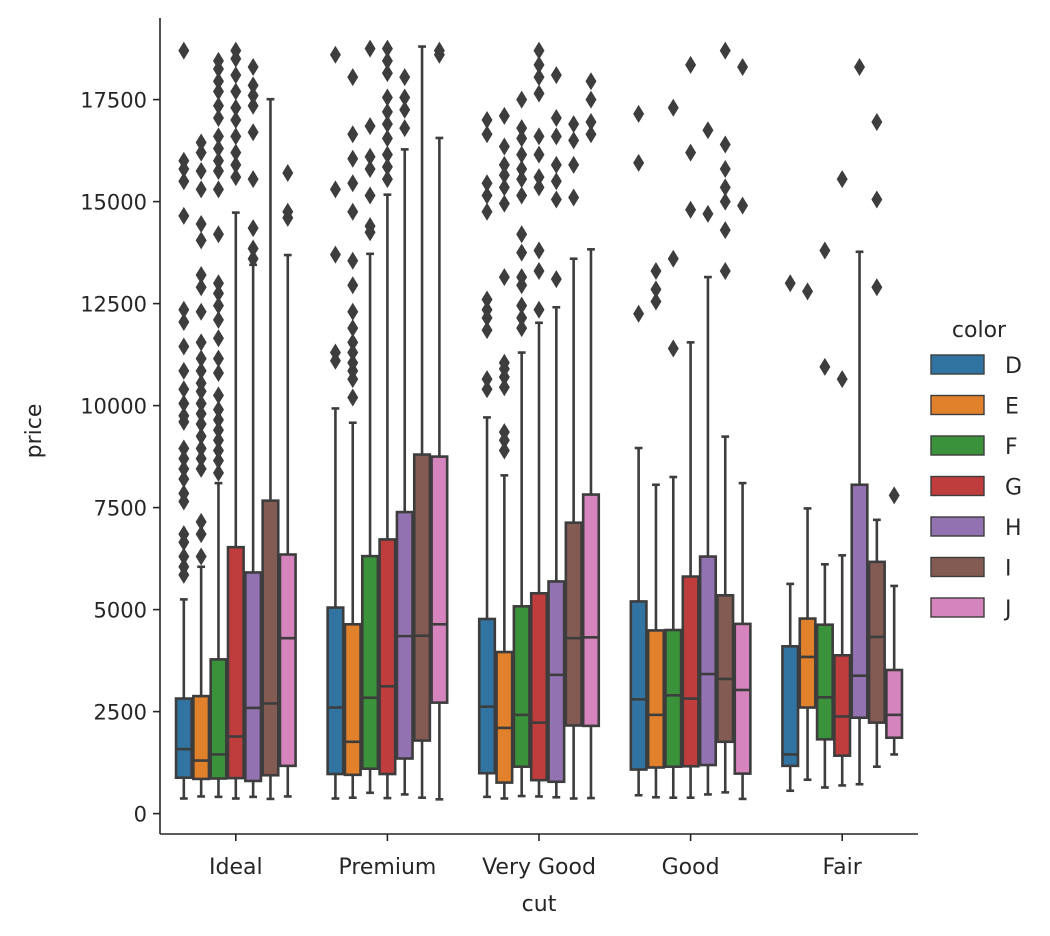  What do you see at coordinates (183, 420) in the screenshot?
I see `box-D-ideal` at bounding box center [183, 420].